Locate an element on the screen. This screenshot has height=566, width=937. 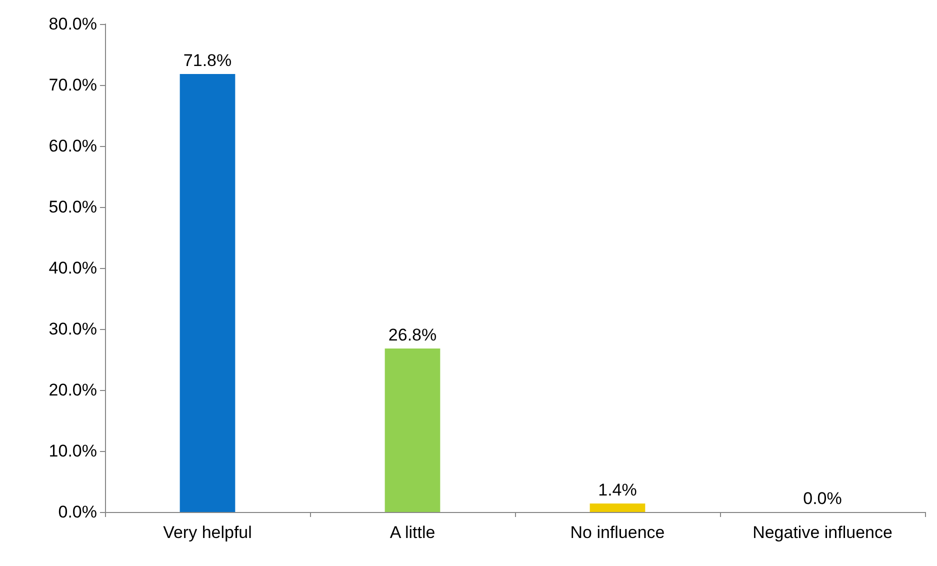
y-tick-label: 10.0% is located at coordinates (72, 451).